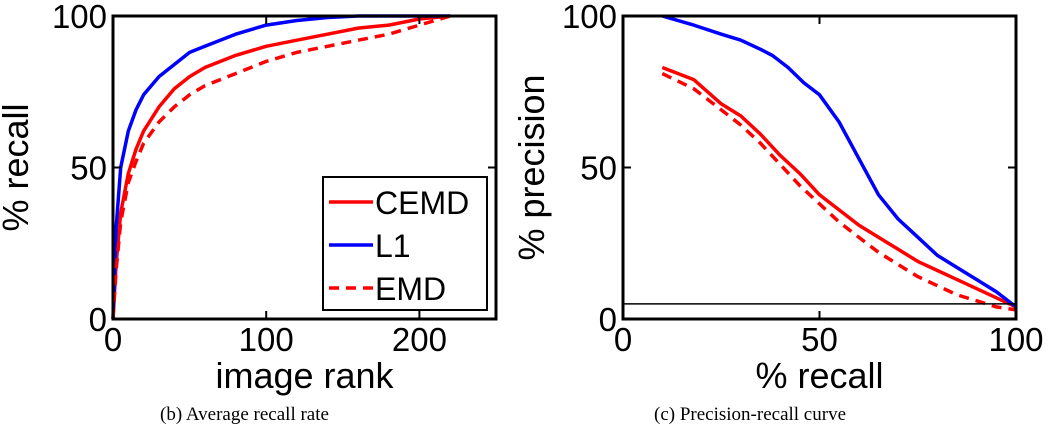  Describe the element at coordinates (531, 167) in the screenshot. I see `y-axis-label: % precision` at that location.